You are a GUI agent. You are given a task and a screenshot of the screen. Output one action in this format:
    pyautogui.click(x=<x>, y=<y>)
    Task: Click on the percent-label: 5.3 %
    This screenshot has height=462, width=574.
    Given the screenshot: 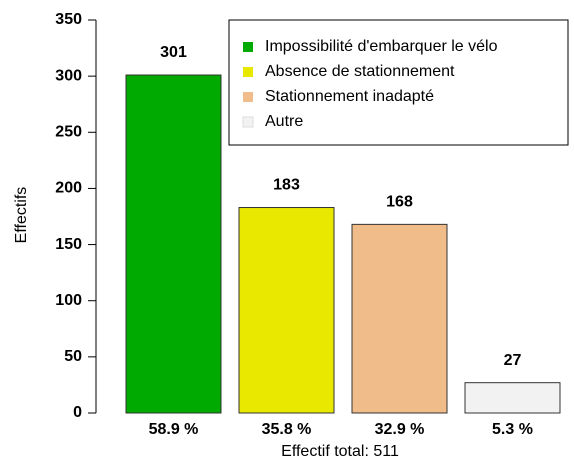 What is the action you would take?
    pyautogui.click(x=512, y=429)
    